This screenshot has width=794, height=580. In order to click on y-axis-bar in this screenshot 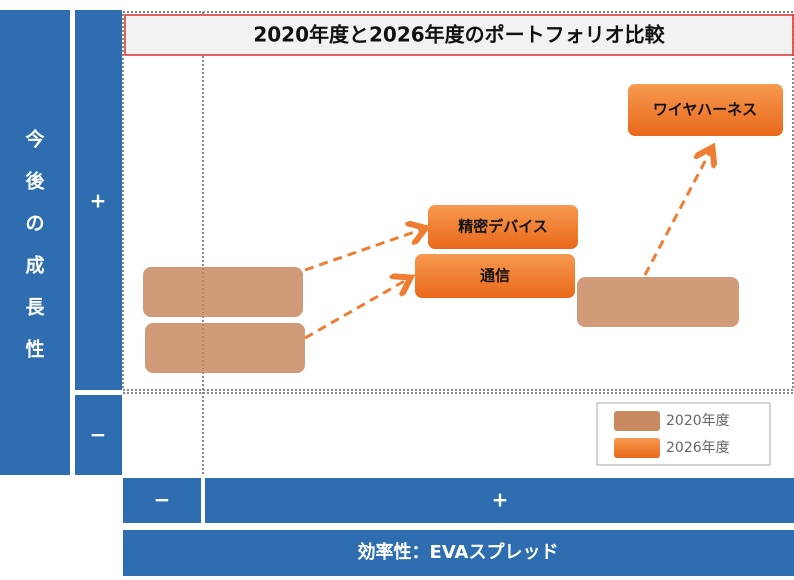, I will do `click(35, 242)`.